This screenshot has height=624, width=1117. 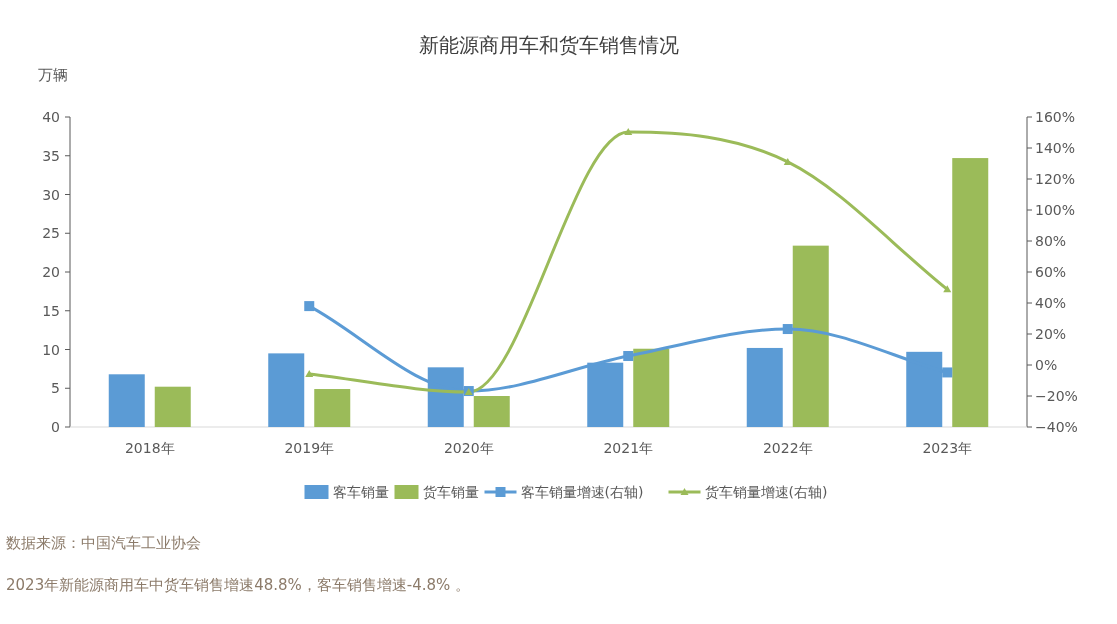 I want to click on y-tick-label: 10, so click(x=51, y=349).